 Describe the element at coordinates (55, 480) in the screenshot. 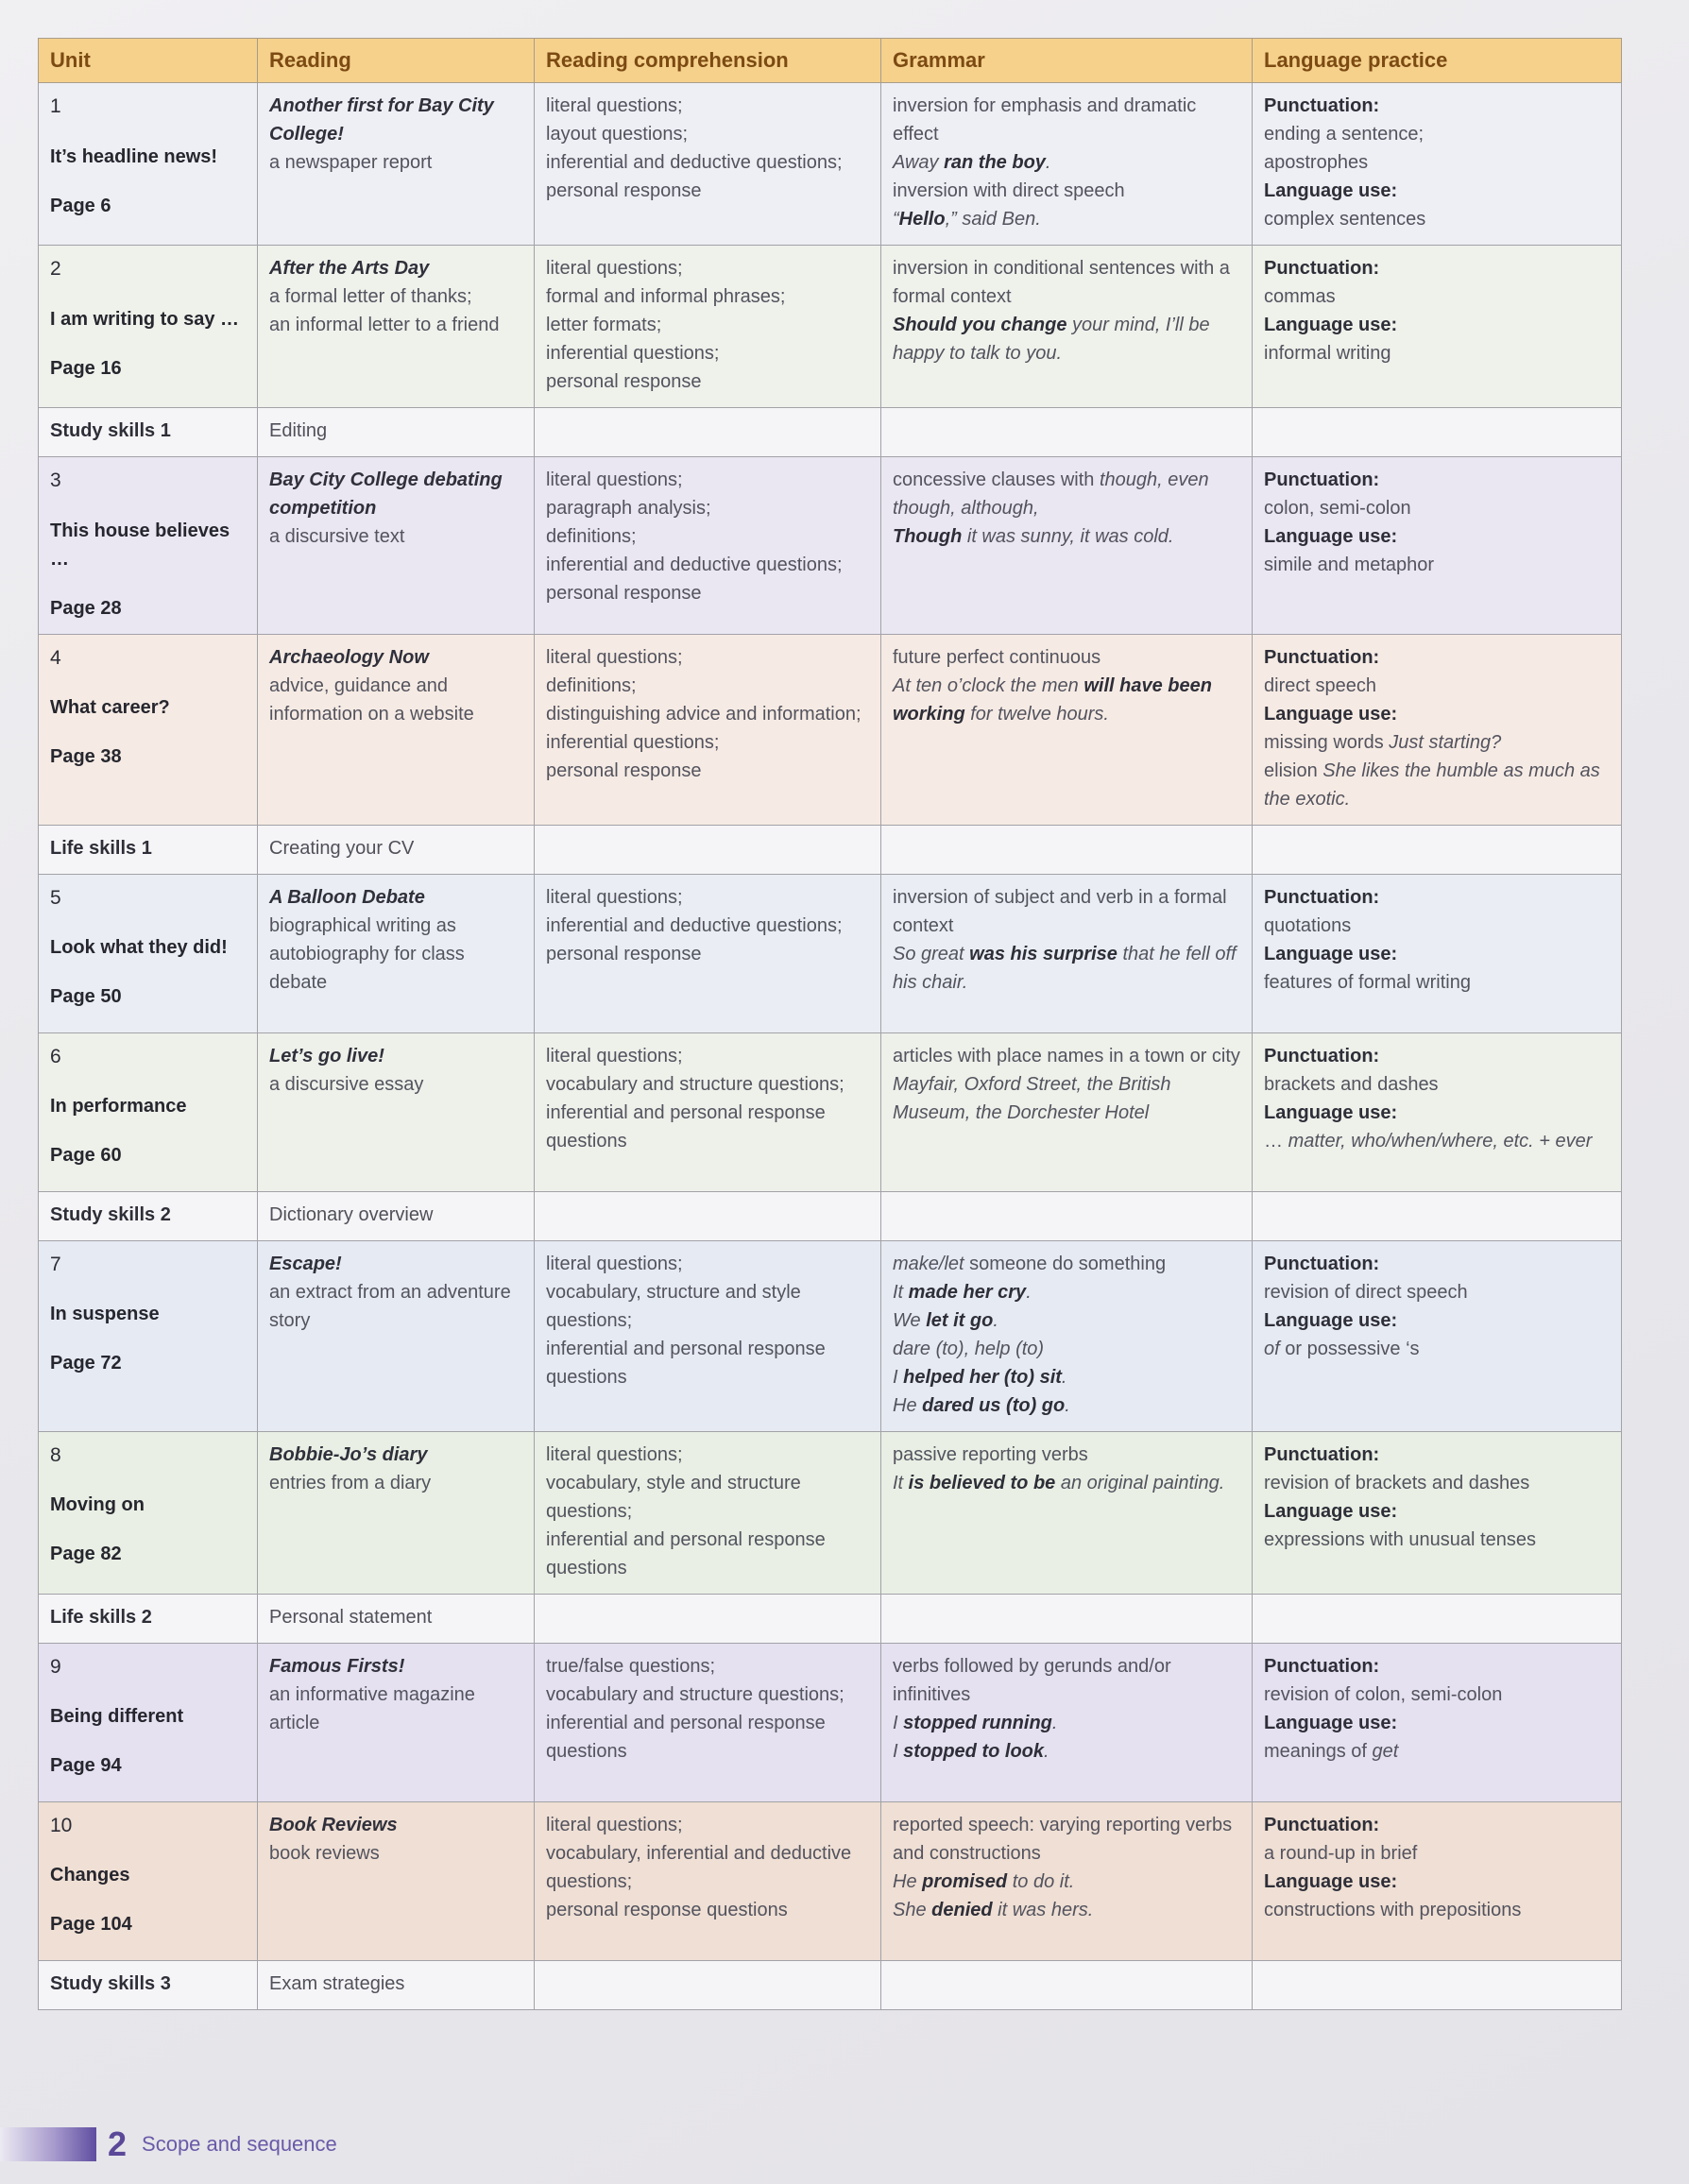

I see `unit-number: 3` at that location.